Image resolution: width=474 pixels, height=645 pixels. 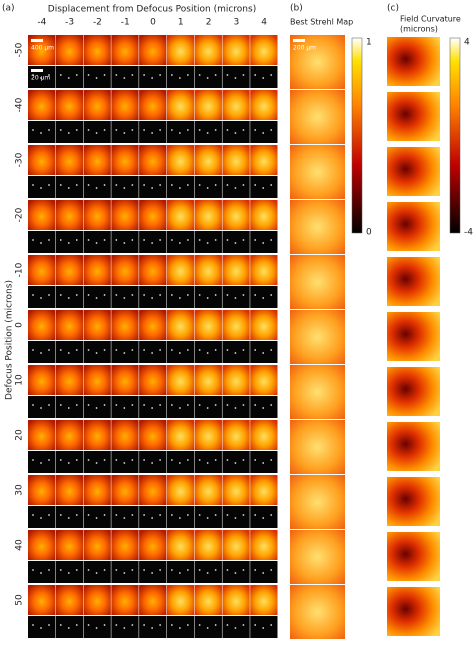 What do you see at coordinates (369, 233) in the screenshot?
I see `colorbar-tick-label: 0` at bounding box center [369, 233].